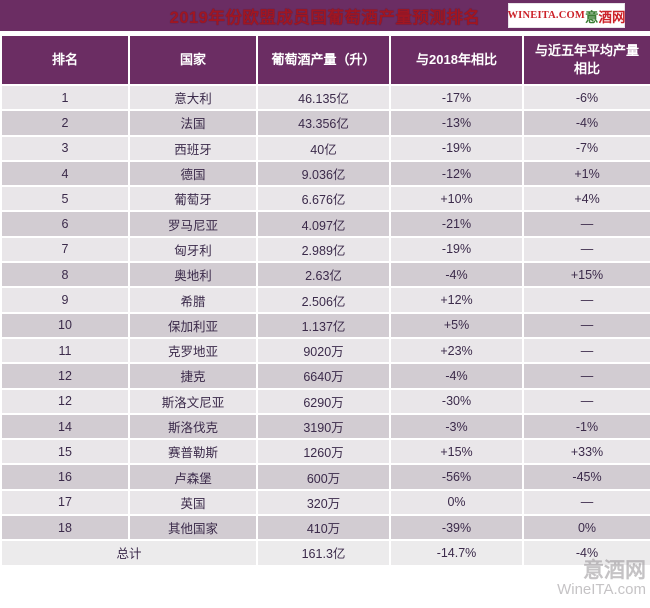 The image size is (650, 608). What do you see at coordinates (456, 528) in the screenshot?
I see `table-cell: -39%` at bounding box center [456, 528].